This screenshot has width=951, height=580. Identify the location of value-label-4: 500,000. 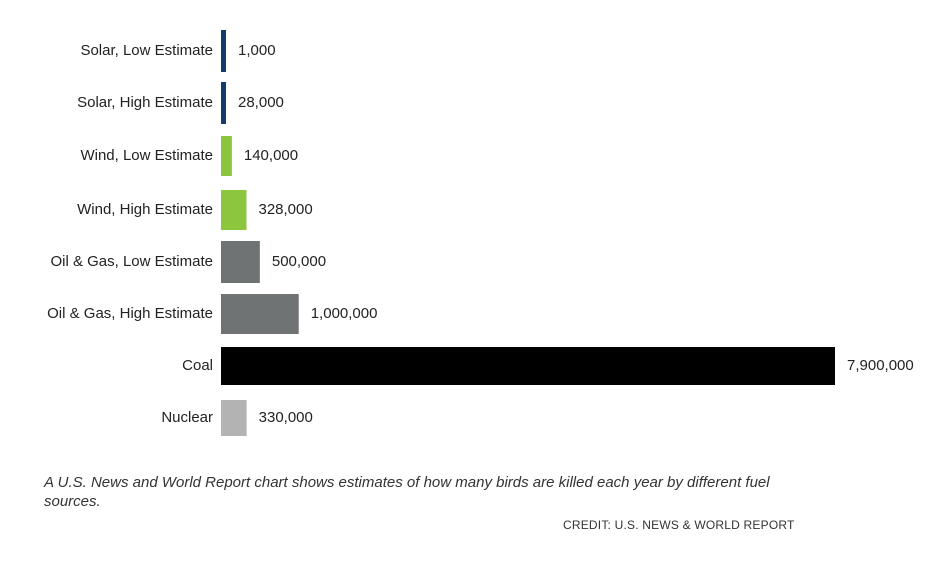
(299, 261).